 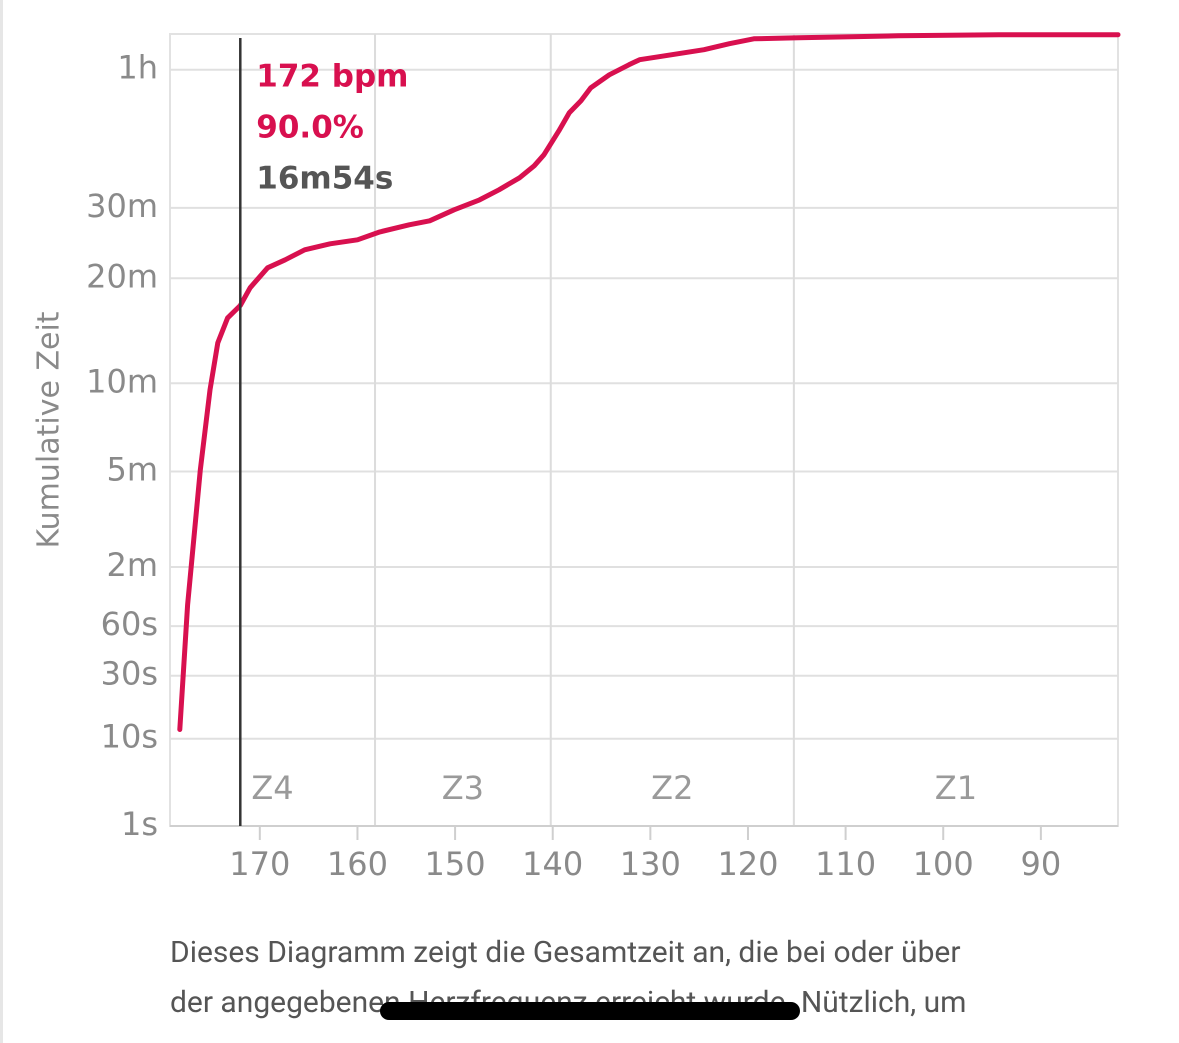 I want to click on redaction-bar, so click(x=590, y=1011).